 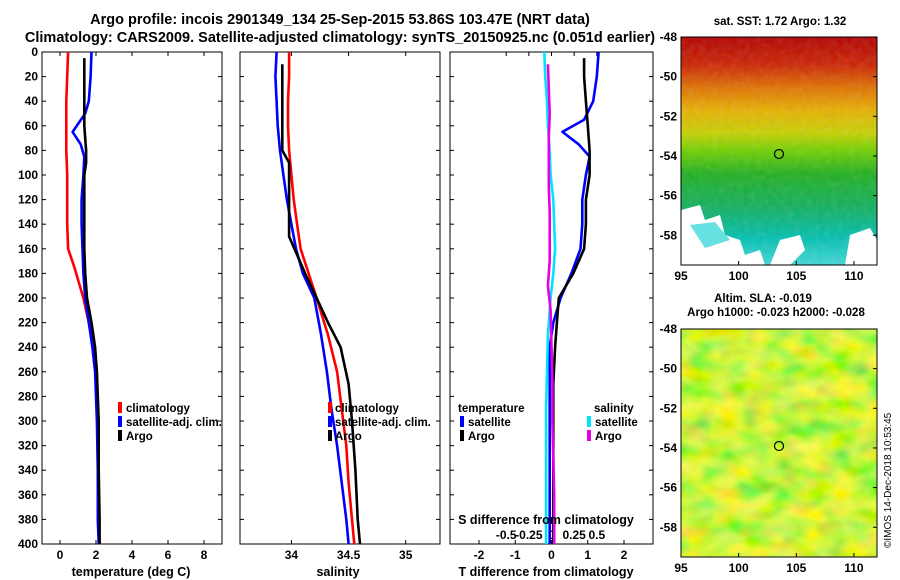 What do you see at coordinates (132, 307) in the screenshot?
I see `temperature-x-ticks: 0 2 4 6 8` at bounding box center [132, 307].